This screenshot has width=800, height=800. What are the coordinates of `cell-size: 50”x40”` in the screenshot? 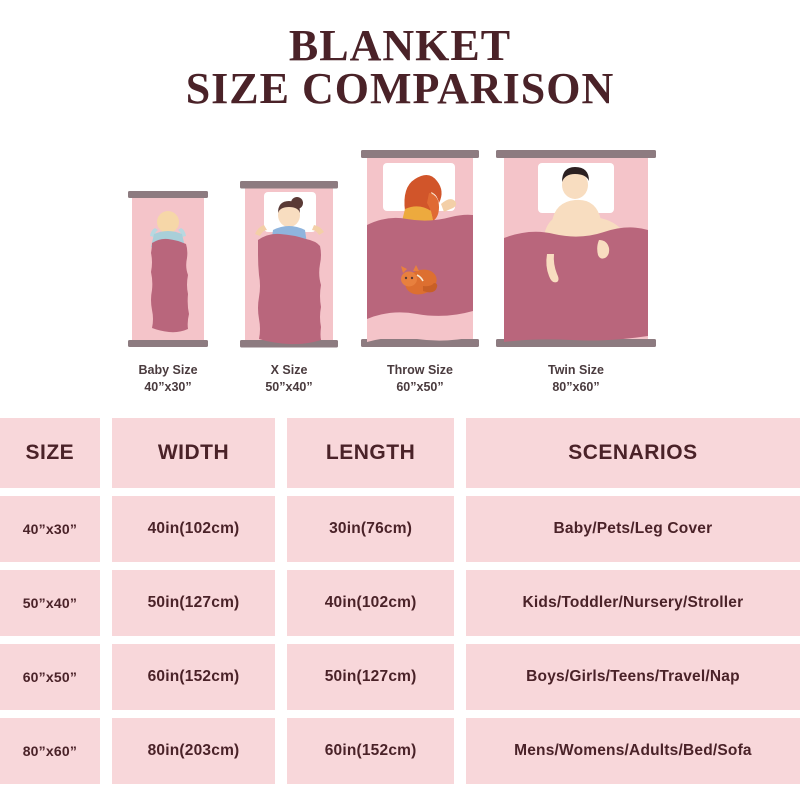 It's located at (50, 603).